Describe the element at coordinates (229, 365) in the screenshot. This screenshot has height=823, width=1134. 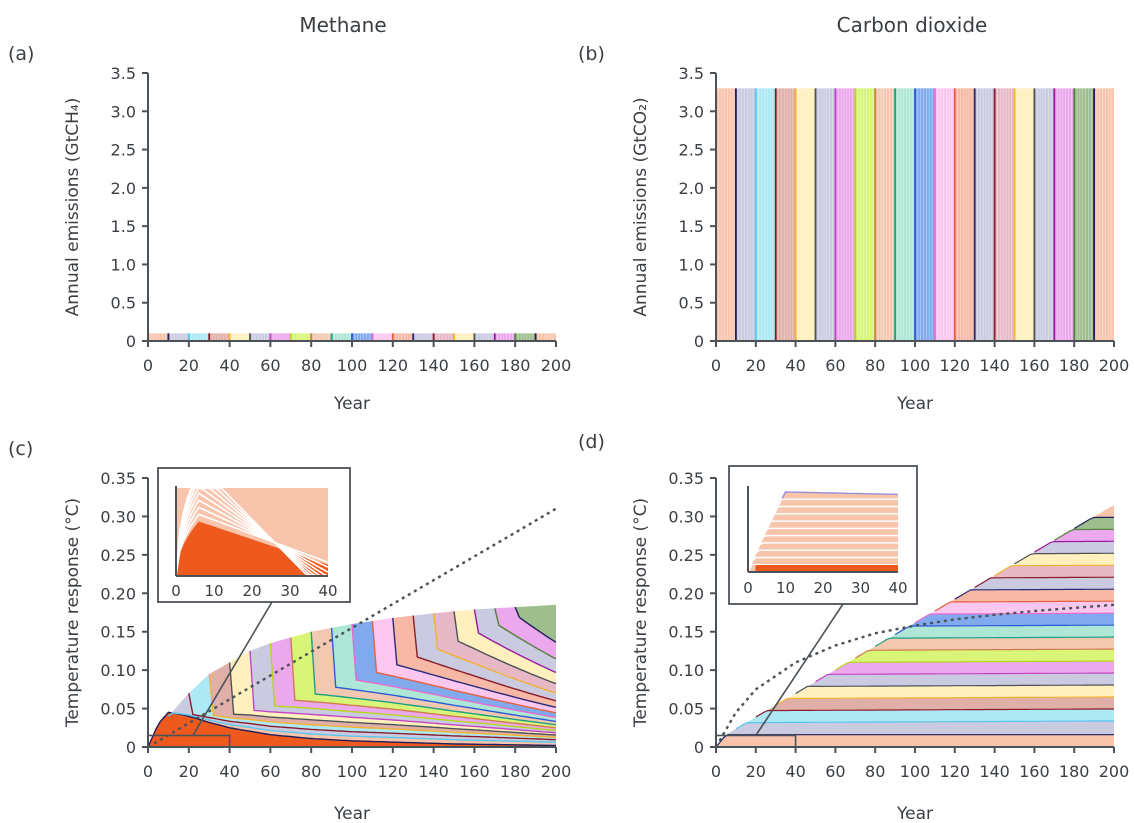
I see `panel-a-x-tick-label: 40` at that location.